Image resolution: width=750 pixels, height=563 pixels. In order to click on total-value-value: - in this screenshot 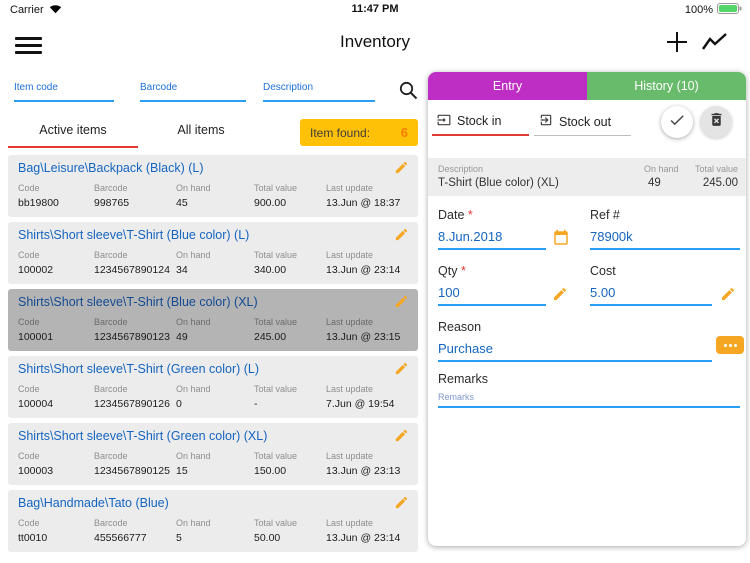, I will do `click(256, 404)`.